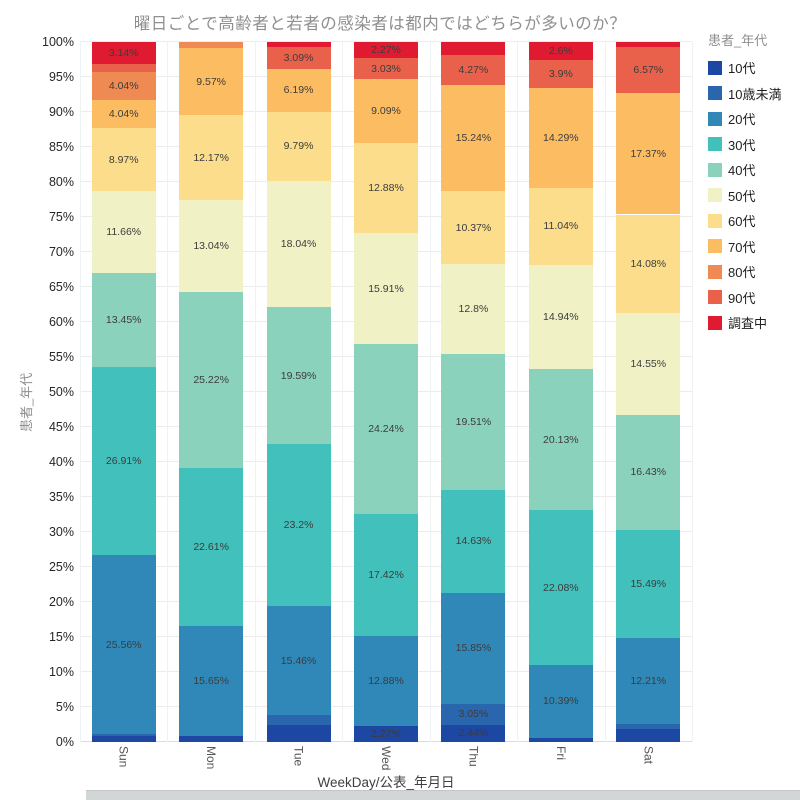 The width and height of the screenshot is (800, 800). What do you see at coordinates (298, 243) in the screenshot?
I see `bar-segment: 18.04%` at bounding box center [298, 243].